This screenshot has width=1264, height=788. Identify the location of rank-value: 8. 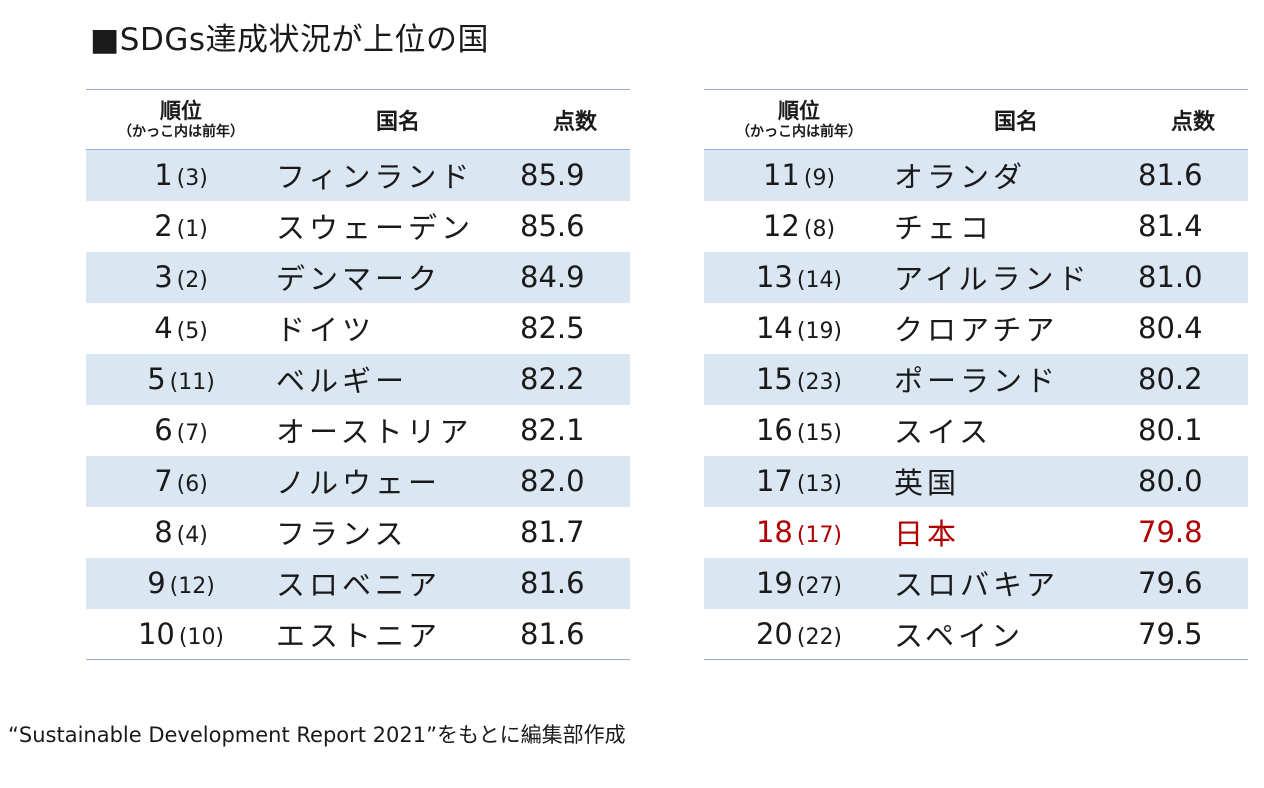
(163, 532).